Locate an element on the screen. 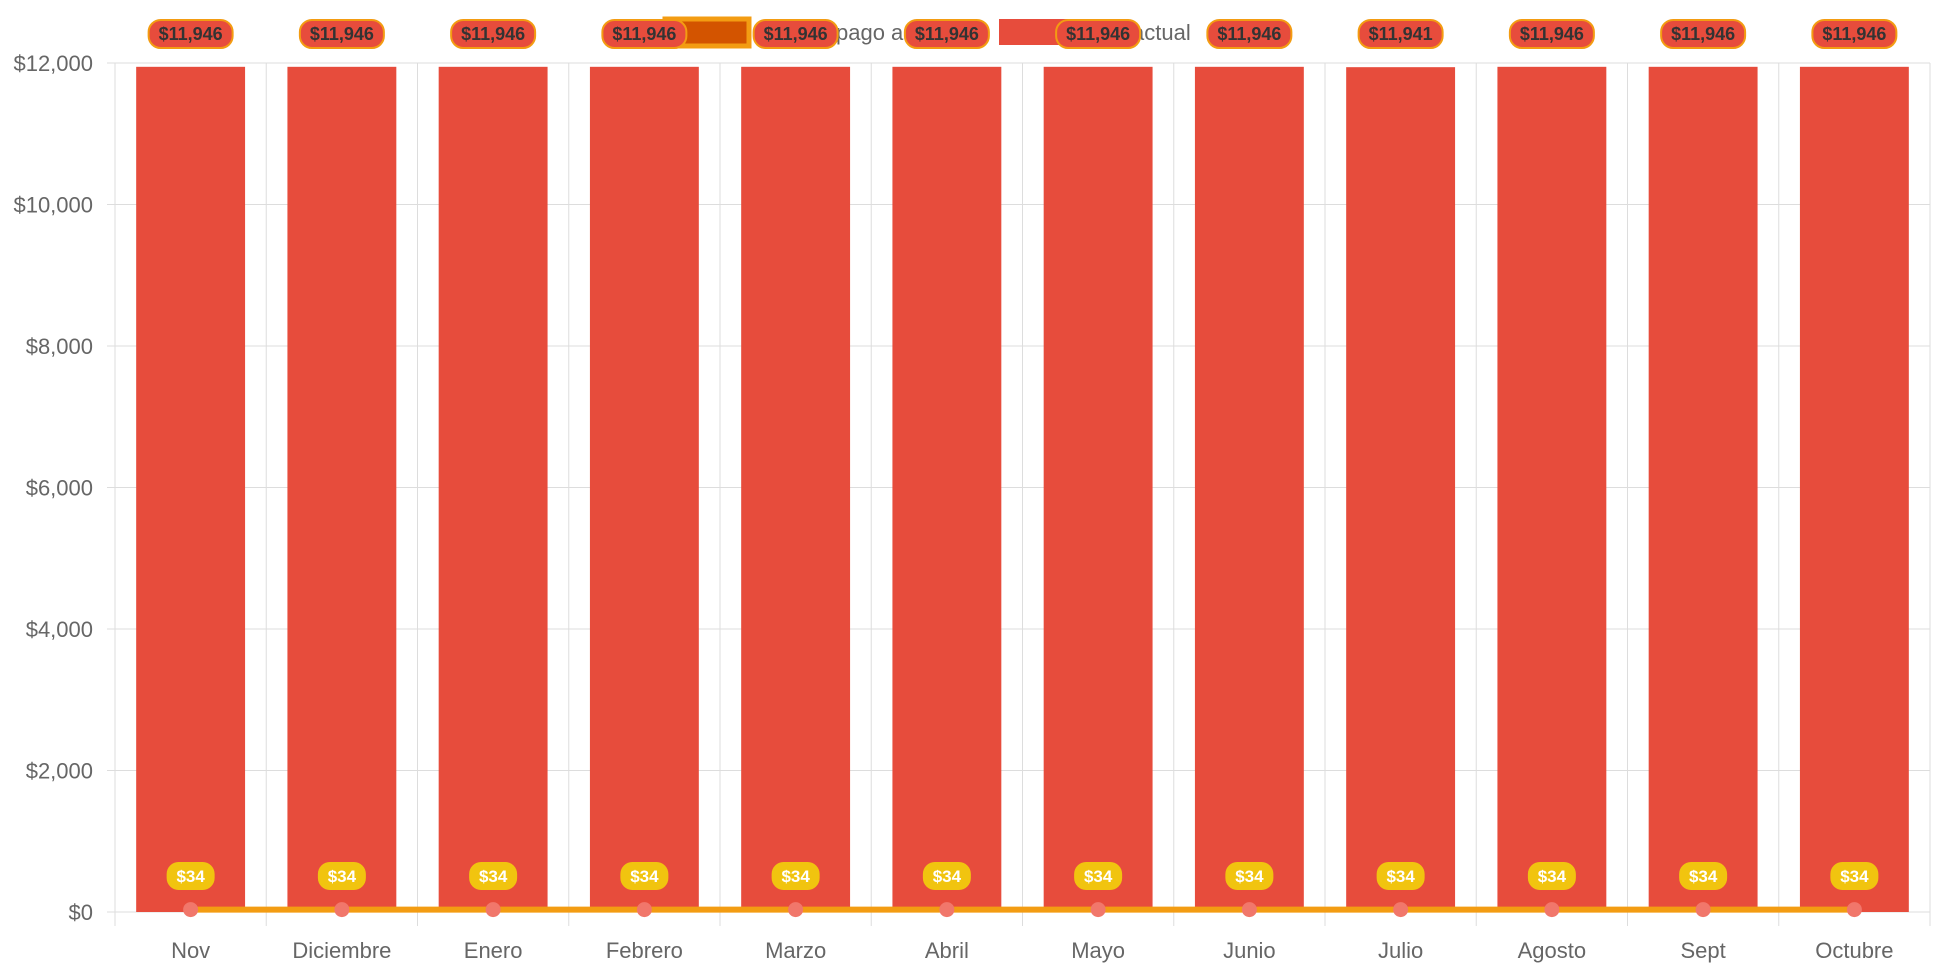  legend-label-2: actual is located at coordinates (1161, 32).